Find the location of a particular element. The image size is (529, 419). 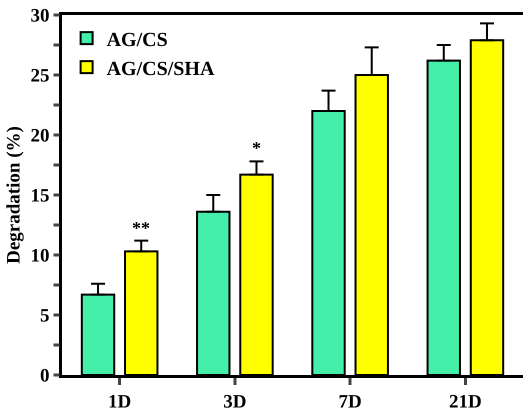

y-tick-label: 20 is located at coordinates (40, 136).